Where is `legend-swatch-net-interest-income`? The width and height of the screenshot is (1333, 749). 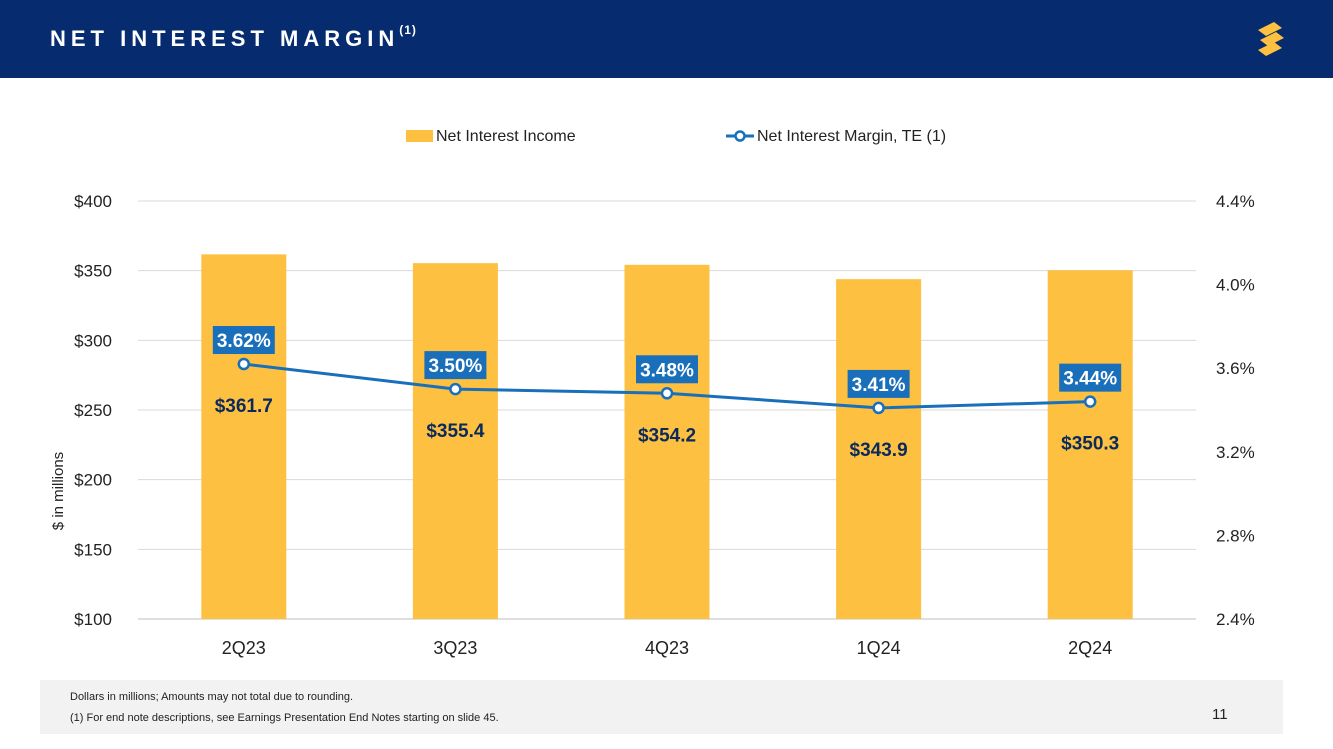
legend-swatch-net-interest-income is located at coordinates (419, 136).